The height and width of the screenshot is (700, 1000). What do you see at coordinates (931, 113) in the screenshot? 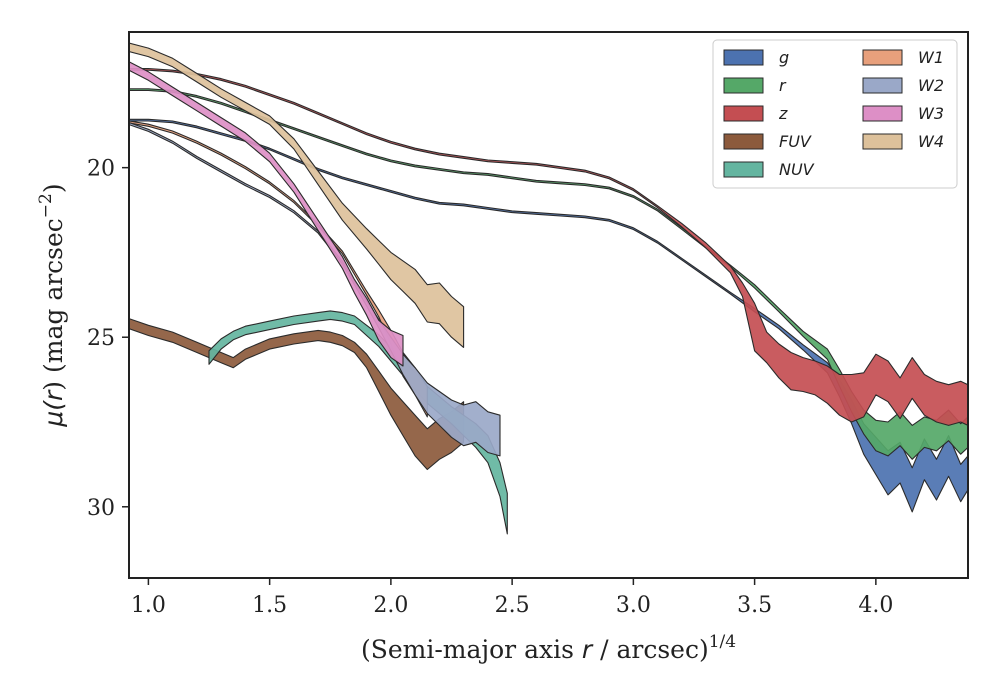
I see `legend-label-w3: W3` at bounding box center [931, 113].